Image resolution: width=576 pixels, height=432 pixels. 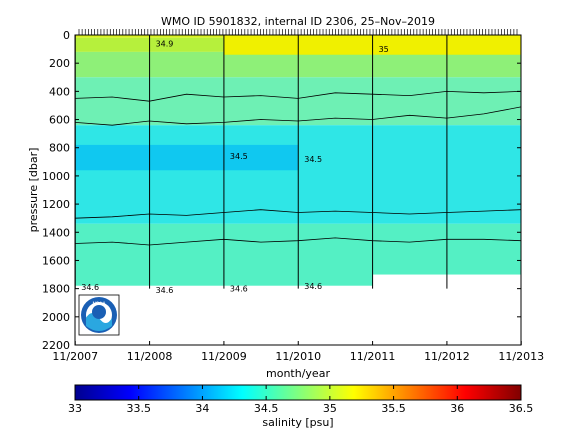 I want to click on x-tick-label-4: 11/2011, so click(x=373, y=356).